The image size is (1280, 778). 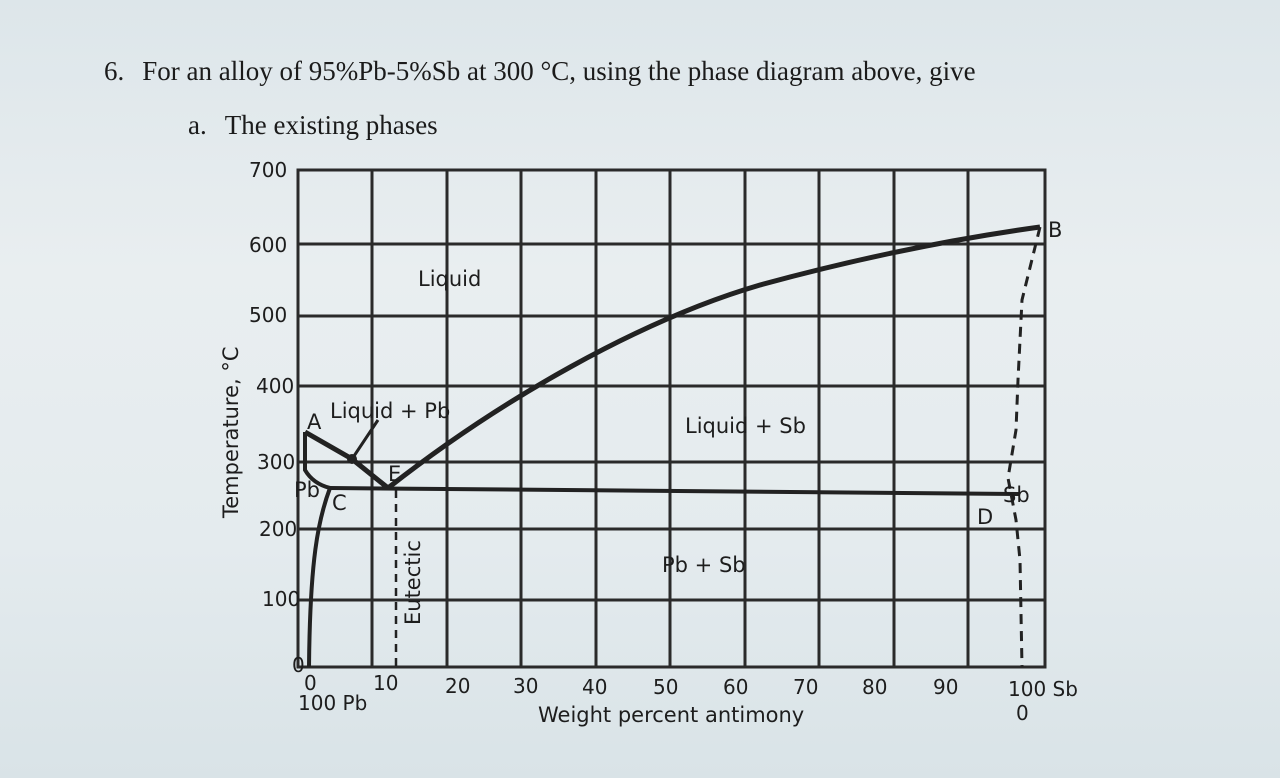 I want to click on region-pb: Pb, so click(x=307, y=490).